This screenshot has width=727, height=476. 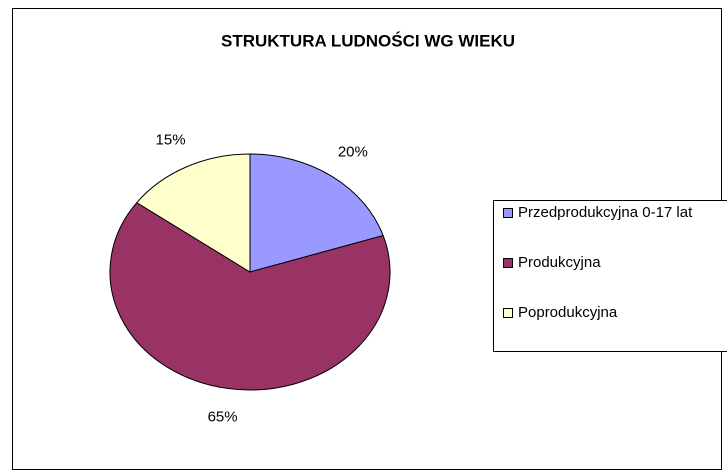 What do you see at coordinates (559, 262) in the screenshot?
I see `legend-label: Produkcyjna` at bounding box center [559, 262].